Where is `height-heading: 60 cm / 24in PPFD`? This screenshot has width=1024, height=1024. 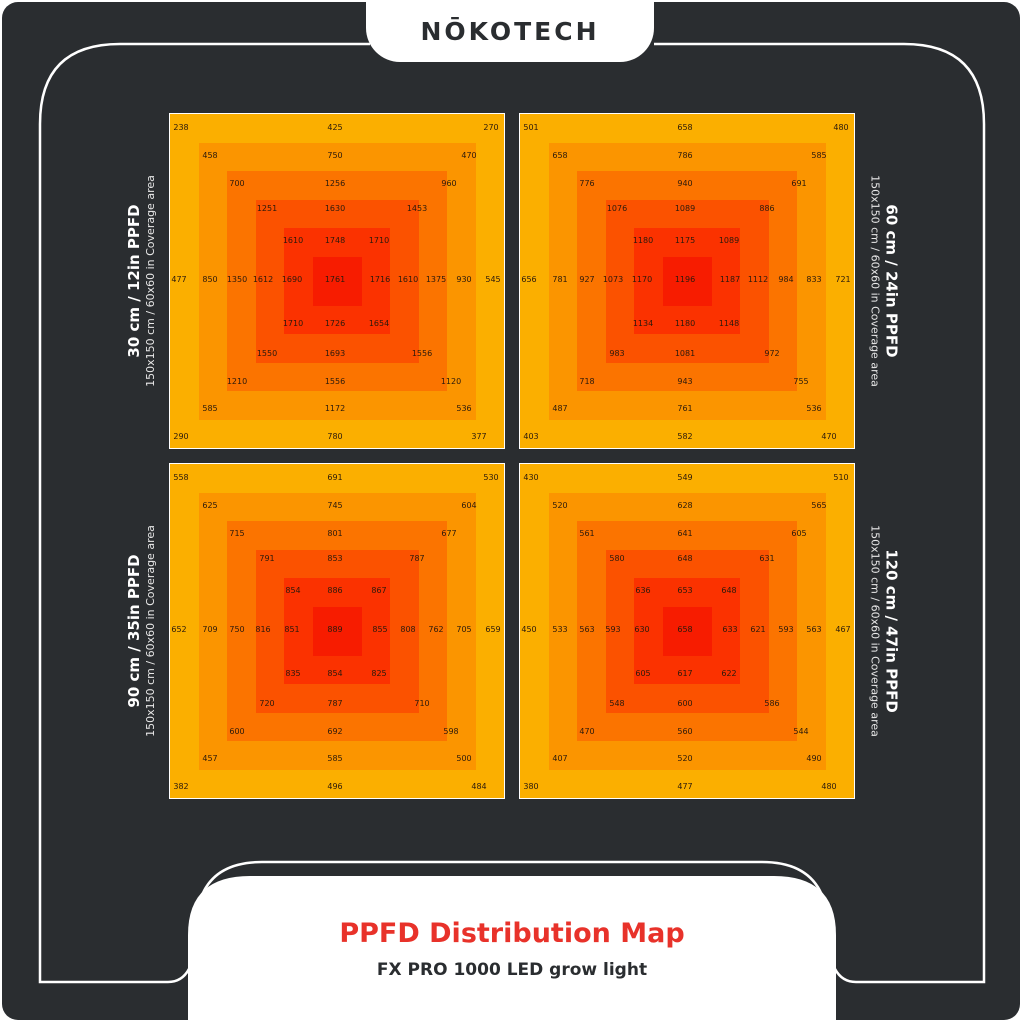 height-heading: 60 cm / 24in PPFD is located at coordinates (891, 281).